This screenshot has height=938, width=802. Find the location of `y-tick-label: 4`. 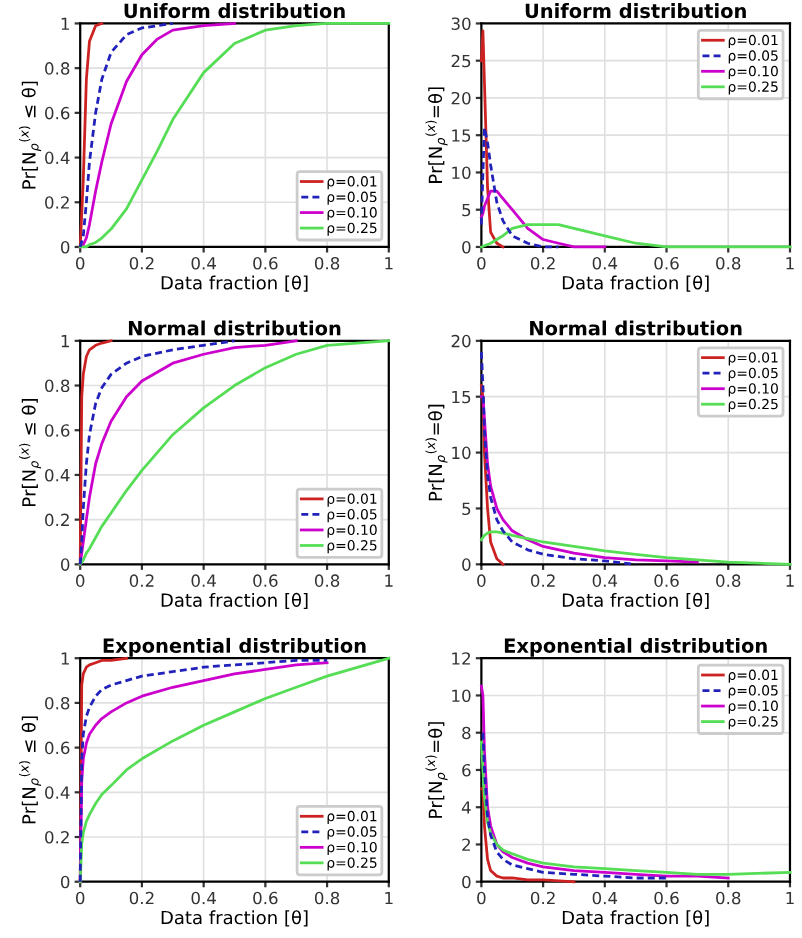

y-tick-label: 4 is located at coordinates (466, 807).